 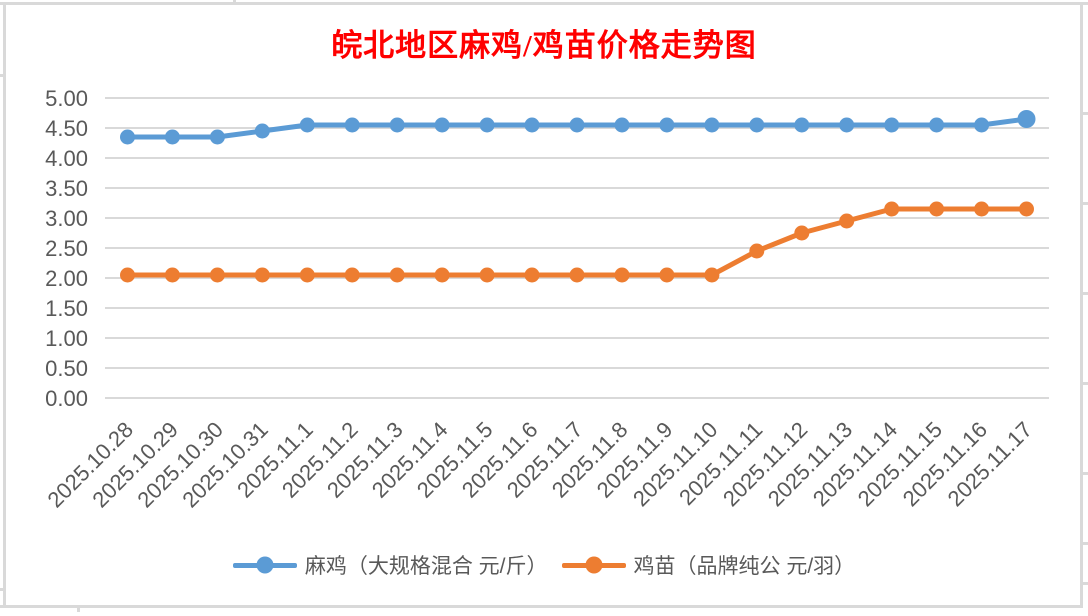 I want to click on legend-item-mají: 麻鸡（大规格混合 元/斤）, so click(x=390, y=565).